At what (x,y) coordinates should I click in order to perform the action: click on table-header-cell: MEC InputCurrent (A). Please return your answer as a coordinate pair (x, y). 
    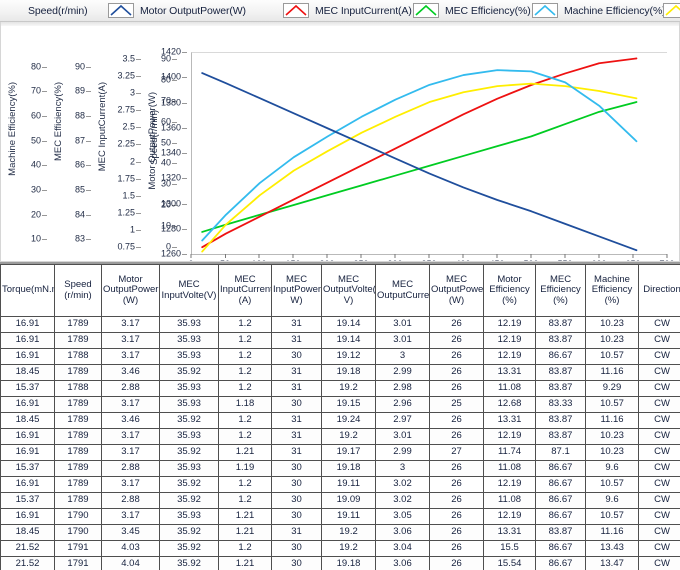
    Looking at the image, I should click on (245, 290).